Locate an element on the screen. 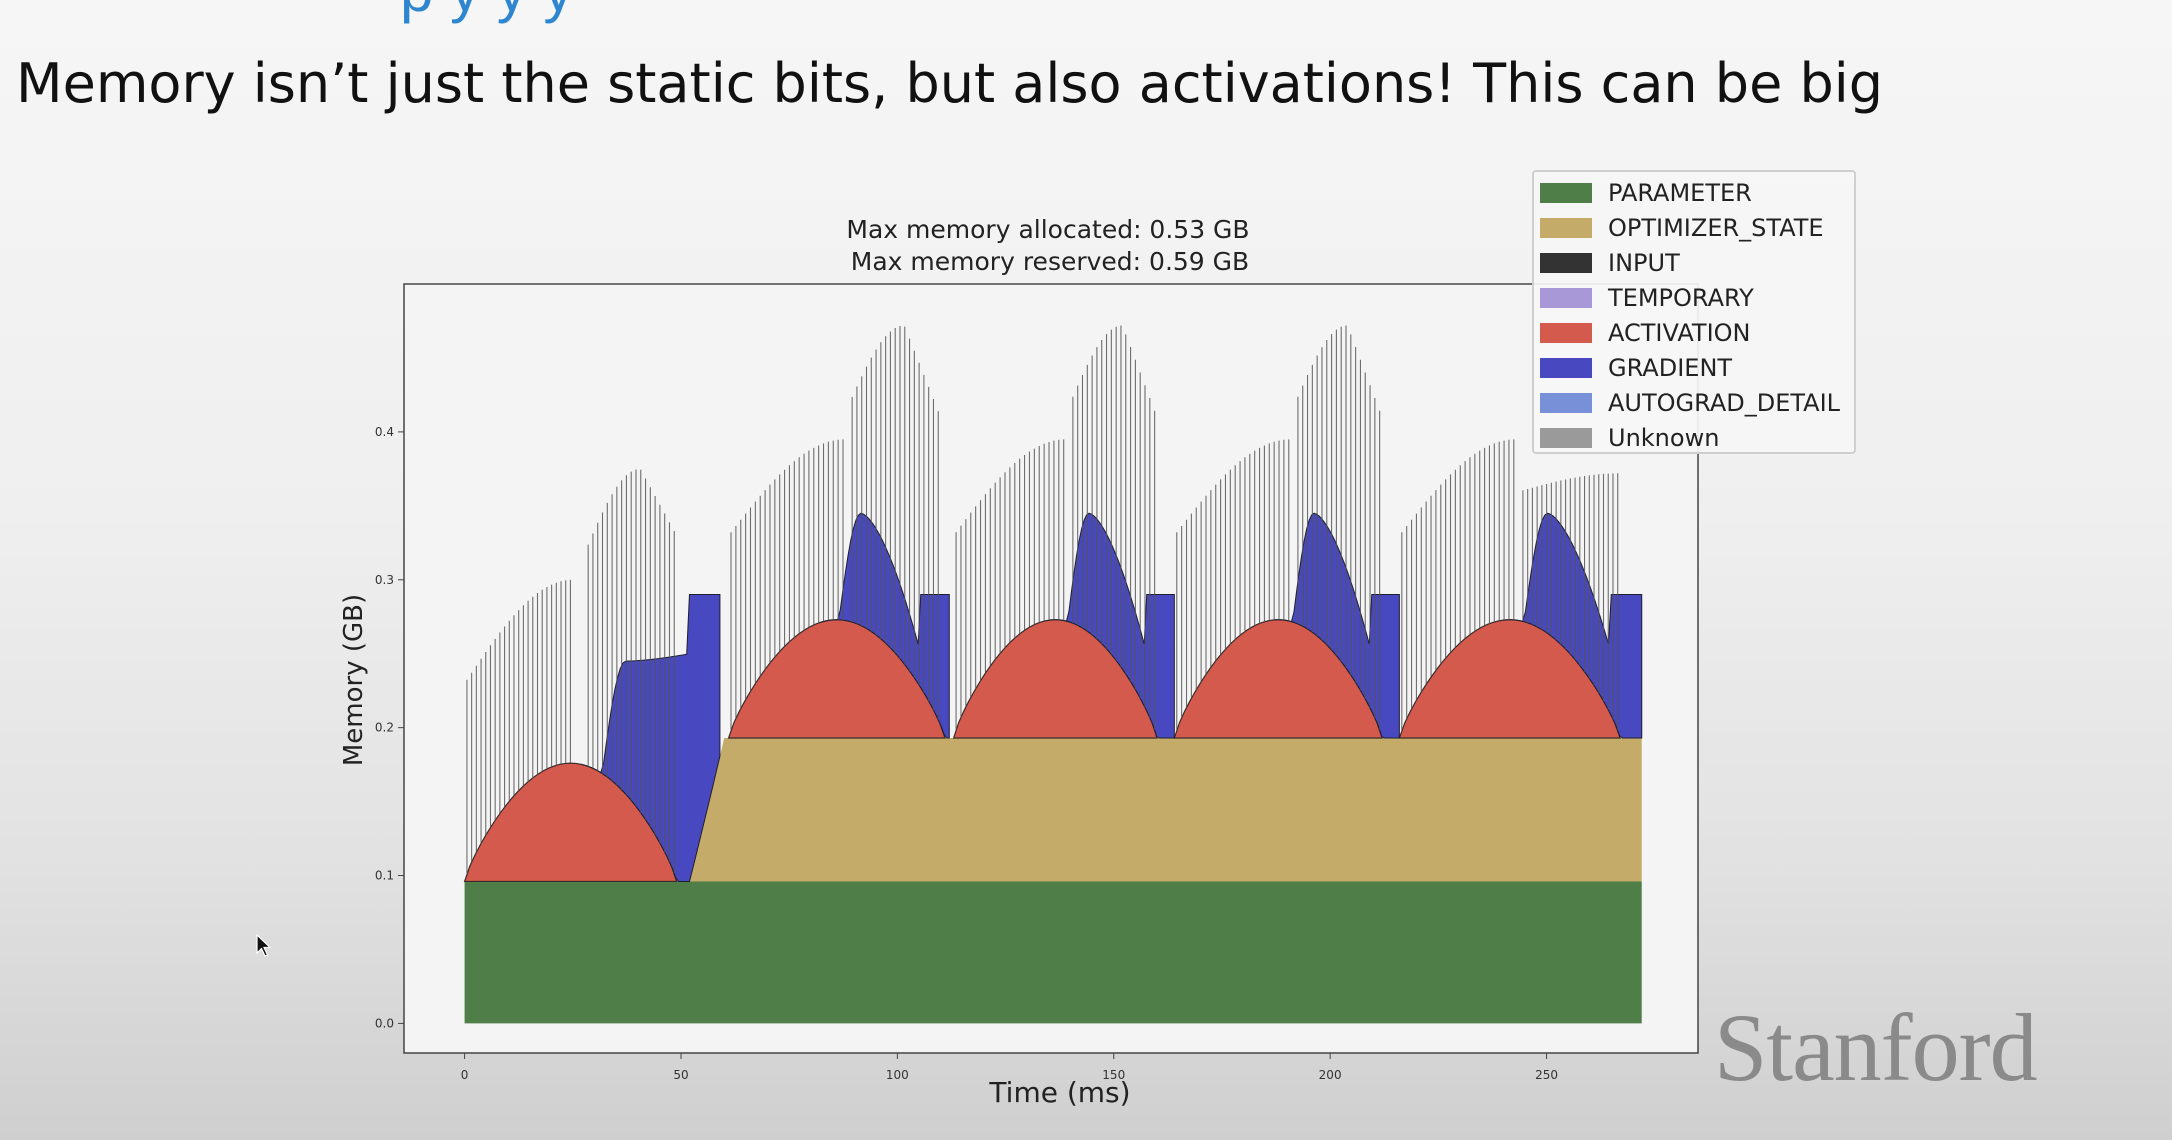 Image resolution: width=2172 pixels, height=1140 pixels. legend-item-temporary: TEMPORARY is located at coordinates (1647, 298).